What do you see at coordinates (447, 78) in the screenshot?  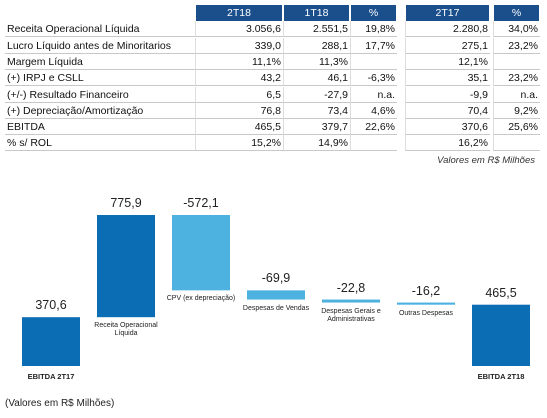 I see `table-cell: 35,1` at bounding box center [447, 78].